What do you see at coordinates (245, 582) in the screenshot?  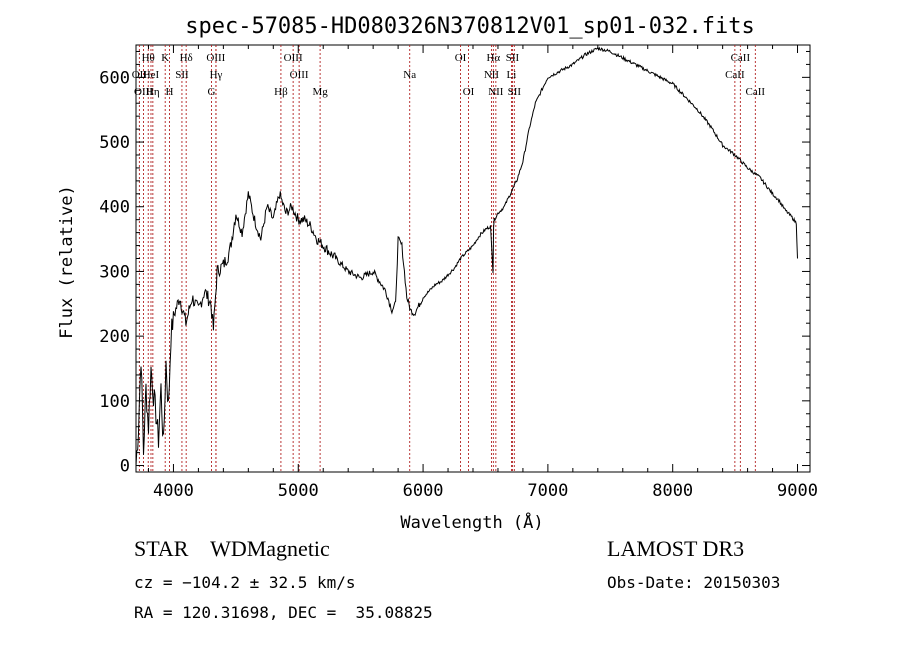 I see `redshift-info: cz = −104.2 ± 32.5 km/s` at bounding box center [245, 582].